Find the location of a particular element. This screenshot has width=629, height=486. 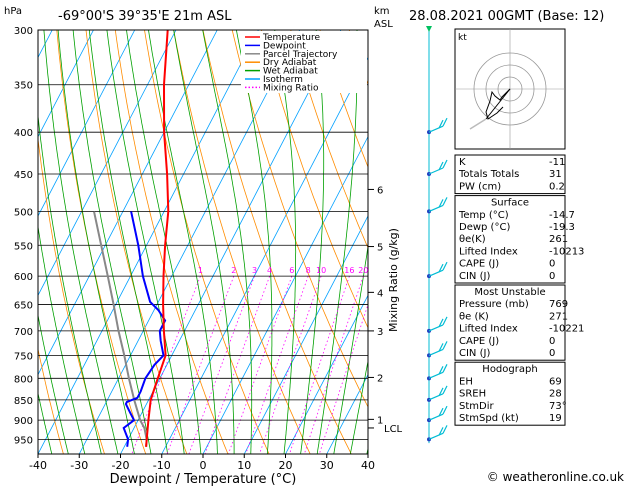

x-tick-label: 10 is located at coordinates (244, 465).